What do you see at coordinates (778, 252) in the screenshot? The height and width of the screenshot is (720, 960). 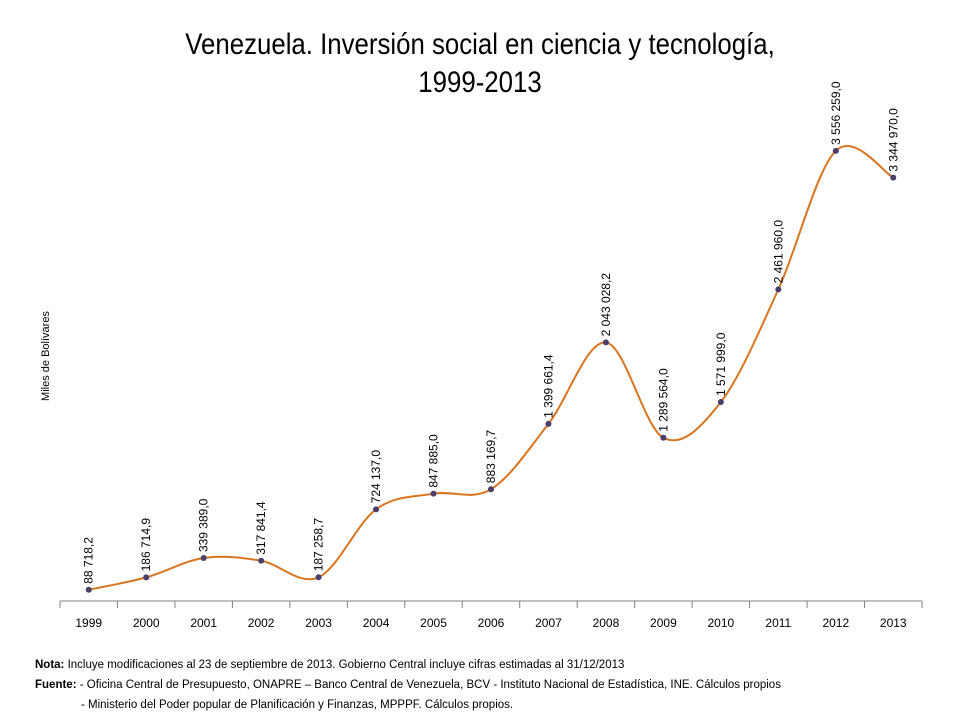 I see `data-label: 2 461 960,0` at bounding box center [778, 252].